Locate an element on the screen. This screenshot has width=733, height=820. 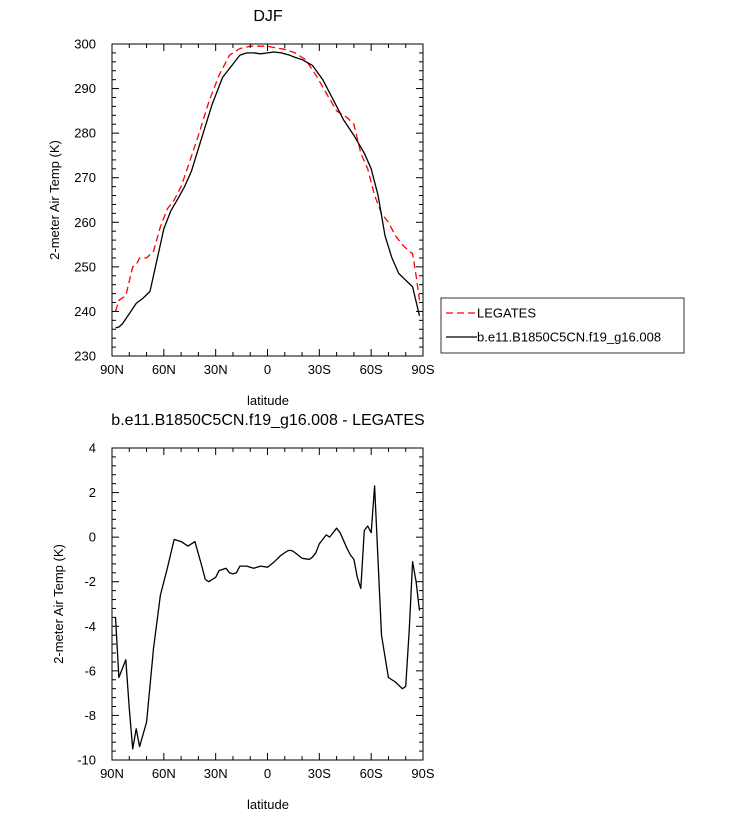
top-y-tick-label: 250 is located at coordinates (85, 266).